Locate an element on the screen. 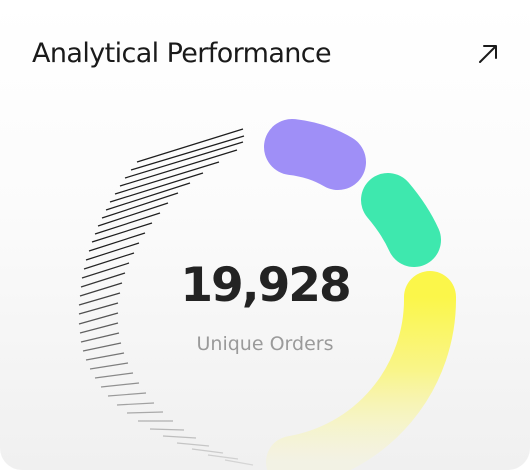  segment-green is located at coordinates (401, 220).